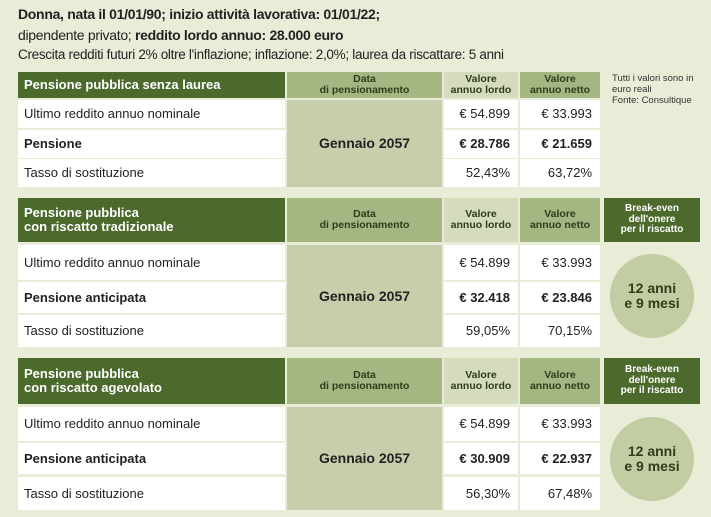  Describe the element at coordinates (560, 493) in the screenshot. I see `net-value: 67,48%` at that location.